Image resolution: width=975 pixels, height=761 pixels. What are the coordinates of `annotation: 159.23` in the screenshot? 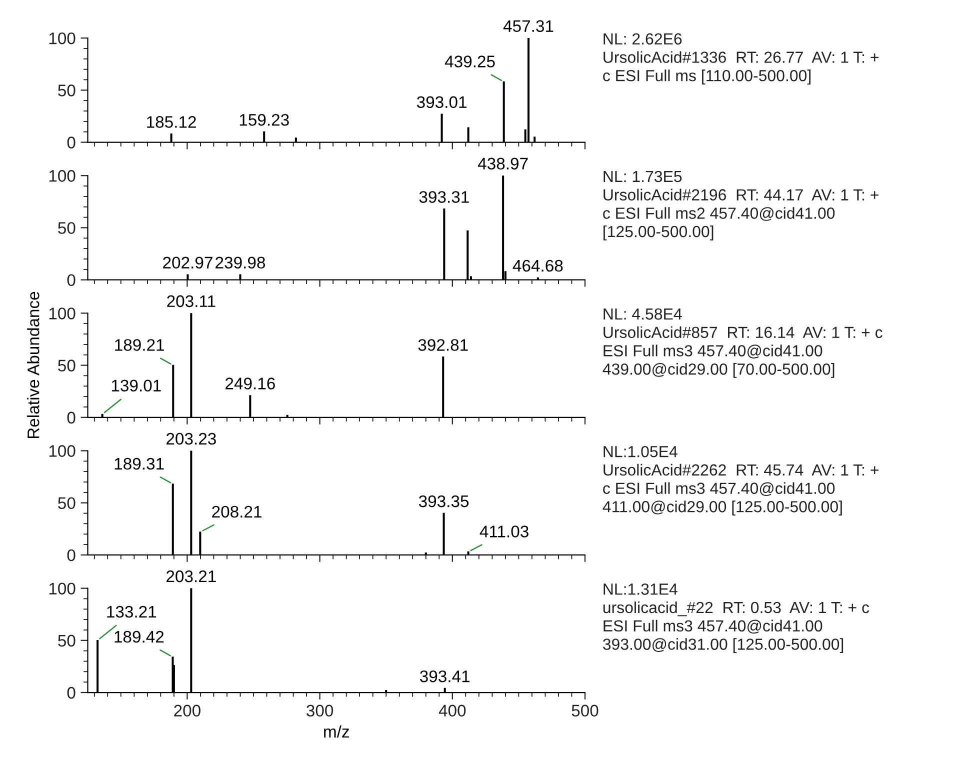 It's located at (264, 120).